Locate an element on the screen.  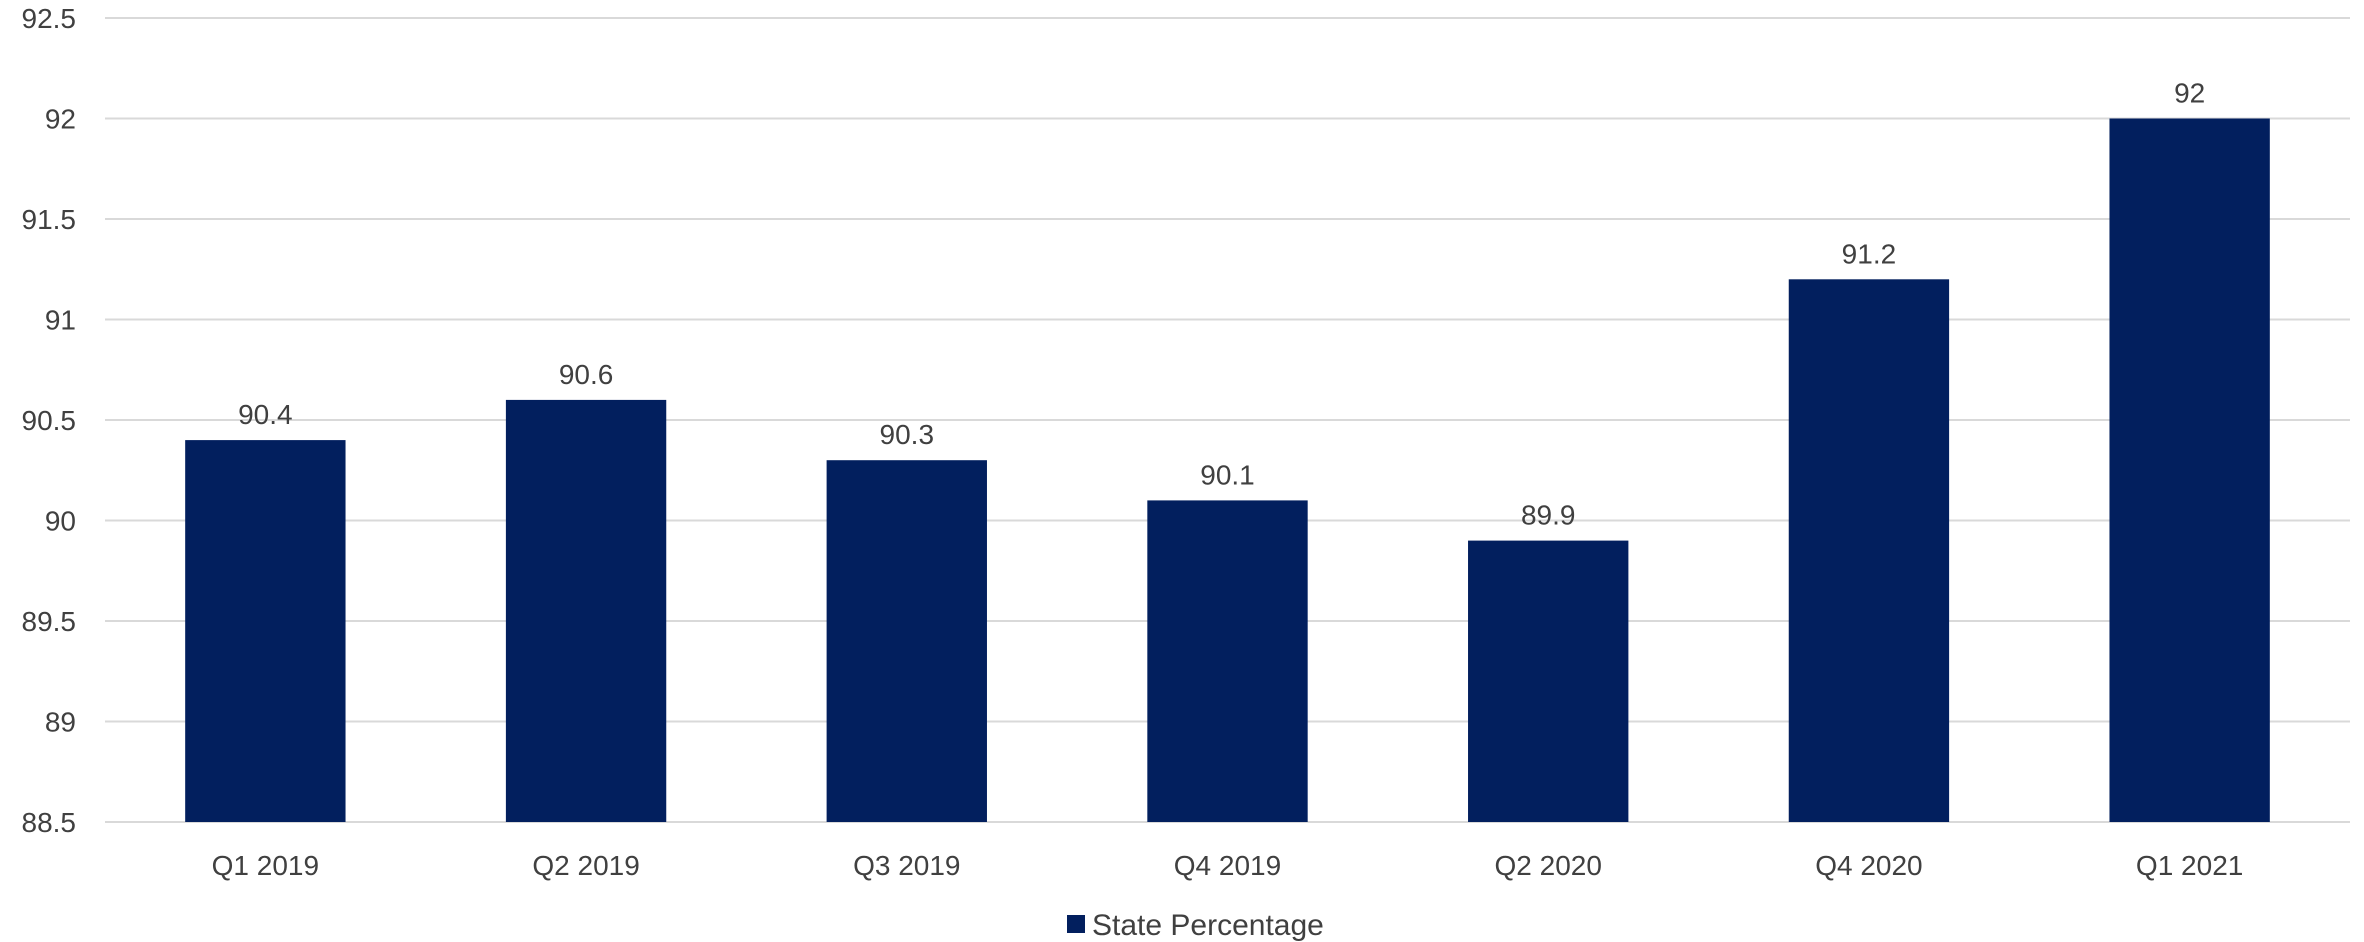
y-axis-tick-labels: 88.5 89 89.5 90 90.5 91 91.5 92 92.5 is located at coordinates (49, 420).